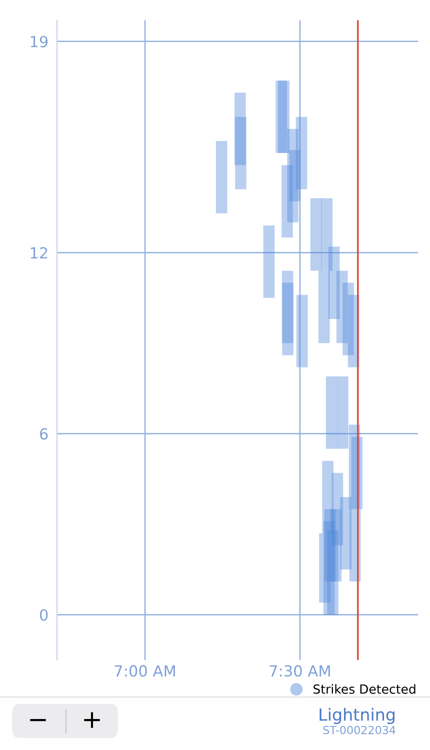 This screenshot has width=430, height=750. I want to click on y-tick-label: 0, so click(44, 615).